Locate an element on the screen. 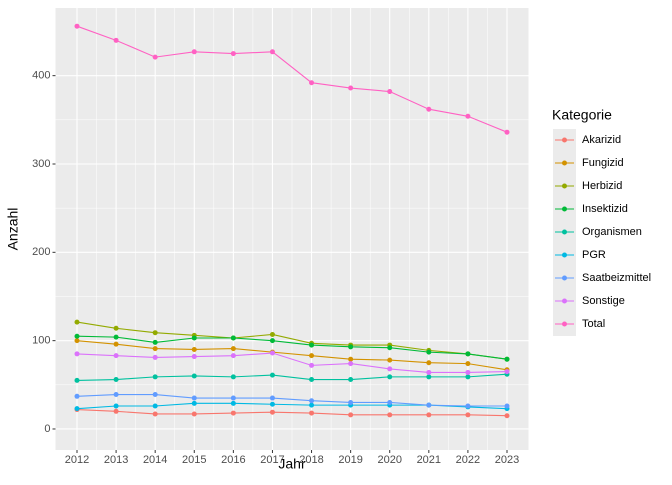 The image size is (672, 485). legend-label: Total is located at coordinates (593, 324).